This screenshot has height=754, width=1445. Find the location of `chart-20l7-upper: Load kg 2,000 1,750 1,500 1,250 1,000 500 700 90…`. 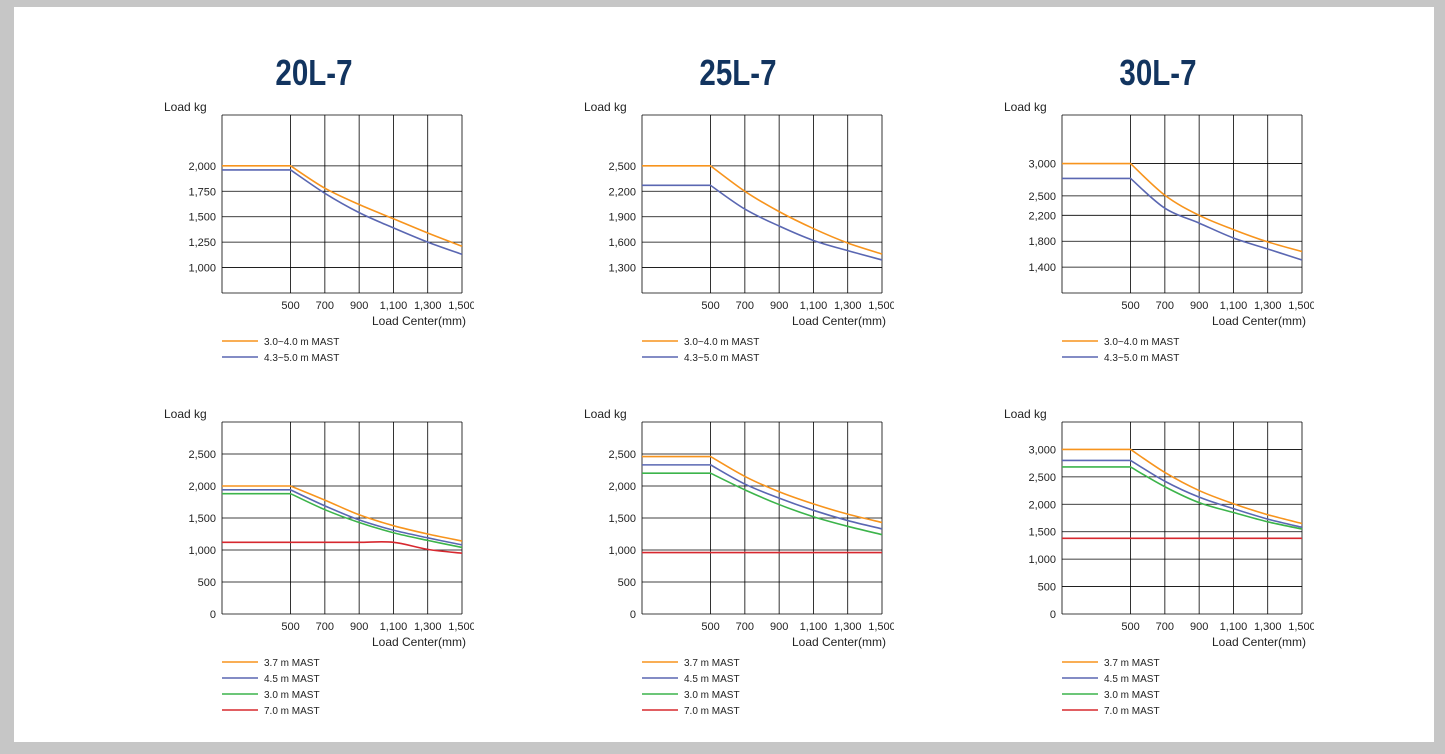

chart-20l7-upper: Load kg 2,000 1,750 1,500 1,250 1,000 500 700 90… is located at coordinates (319, 232).